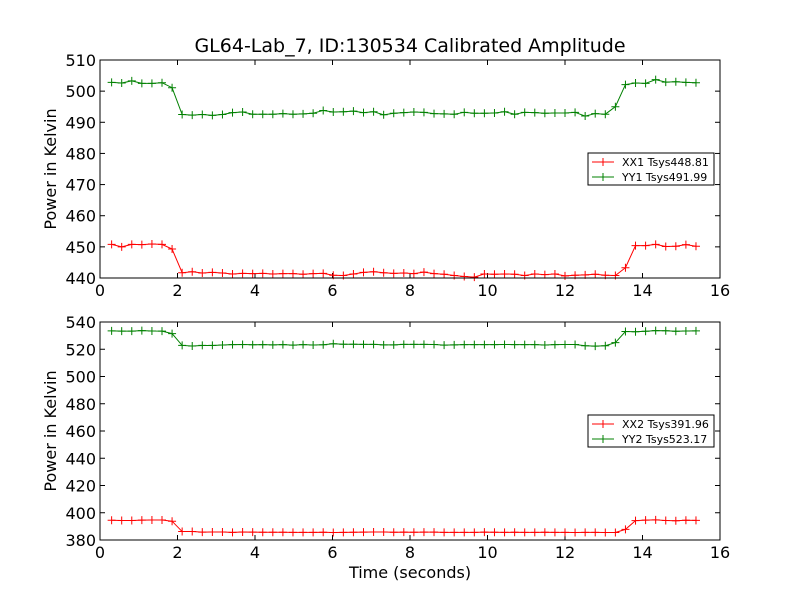 The image size is (800, 600). What do you see at coordinates (80, 278) in the screenshot?
I see `y-tick-label: 440` at bounding box center [80, 278].